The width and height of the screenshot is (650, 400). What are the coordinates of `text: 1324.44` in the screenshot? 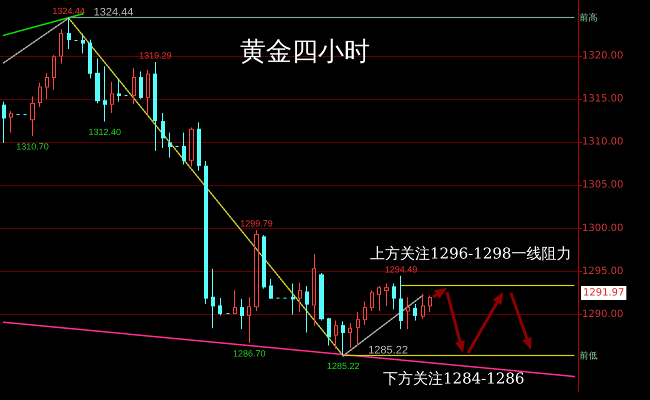 It's located at (68, 11).